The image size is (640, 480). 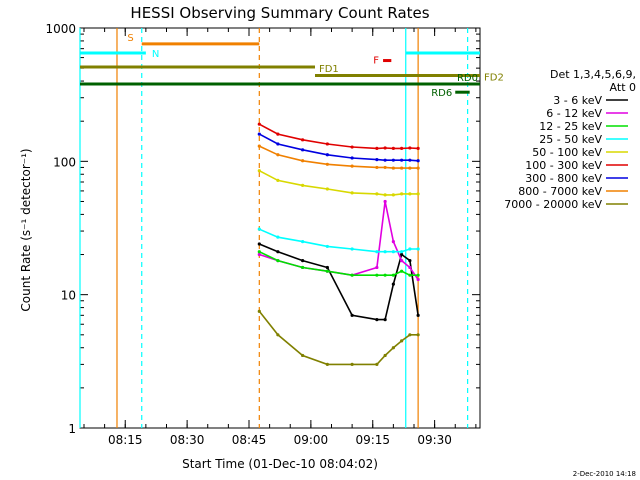 What do you see at coordinates (72, 429) in the screenshot?
I see `y-tick-label: 1` at bounding box center [72, 429].